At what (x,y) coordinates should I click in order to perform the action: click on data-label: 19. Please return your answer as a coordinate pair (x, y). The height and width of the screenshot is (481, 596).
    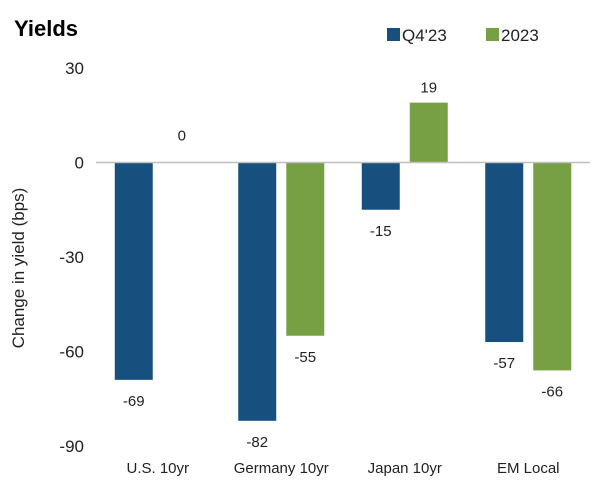
    Looking at the image, I should click on (428, 88).